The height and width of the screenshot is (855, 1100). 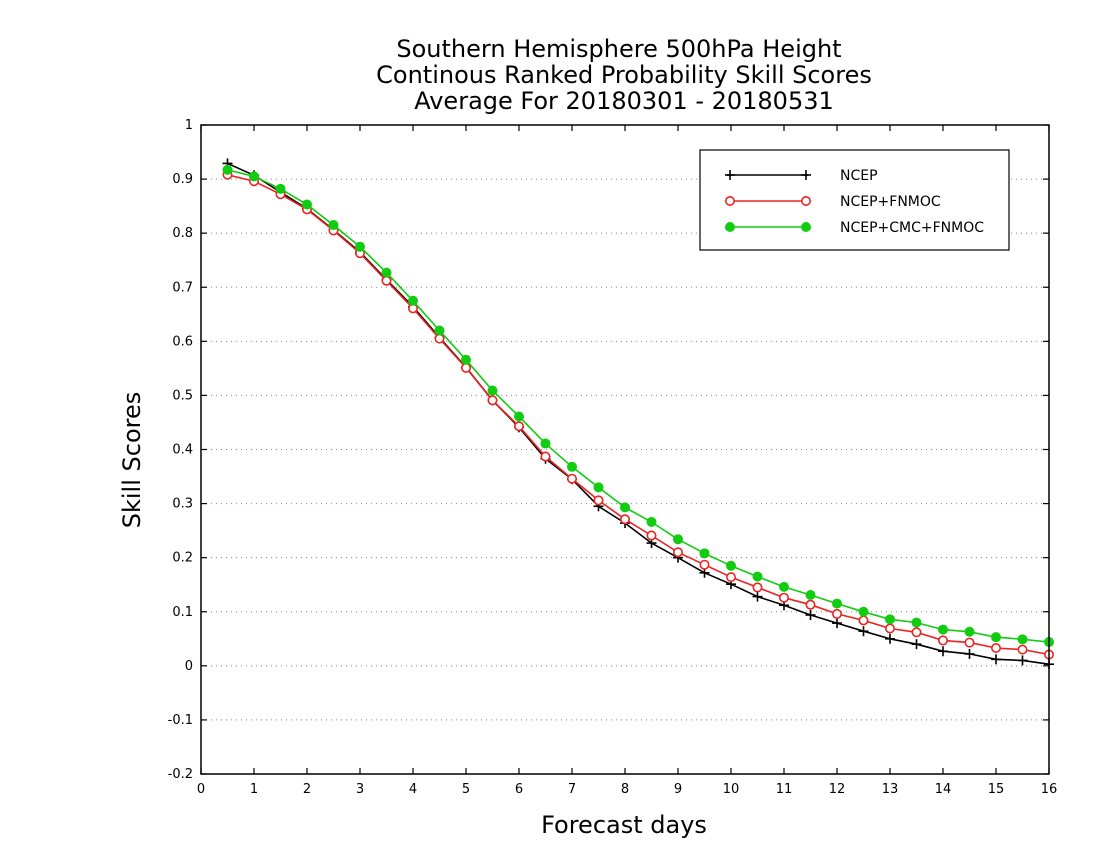 I want to click on legend-item-ncep-cmc-fnmoc: NCEP+CMC+FNMOC, so click(x=854, y=228).